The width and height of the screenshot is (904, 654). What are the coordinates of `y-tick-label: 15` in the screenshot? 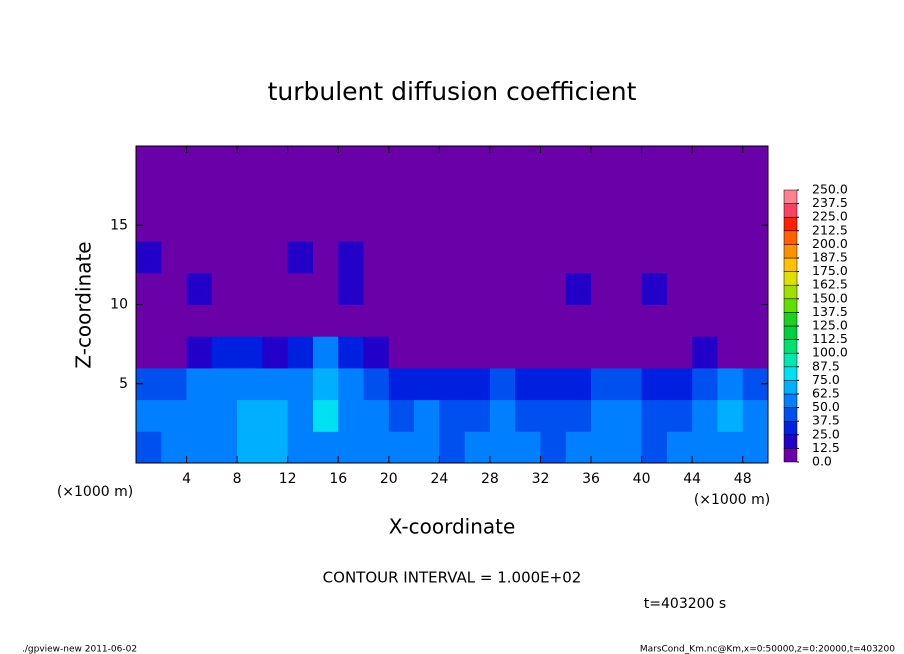 It's located at (119, 225).